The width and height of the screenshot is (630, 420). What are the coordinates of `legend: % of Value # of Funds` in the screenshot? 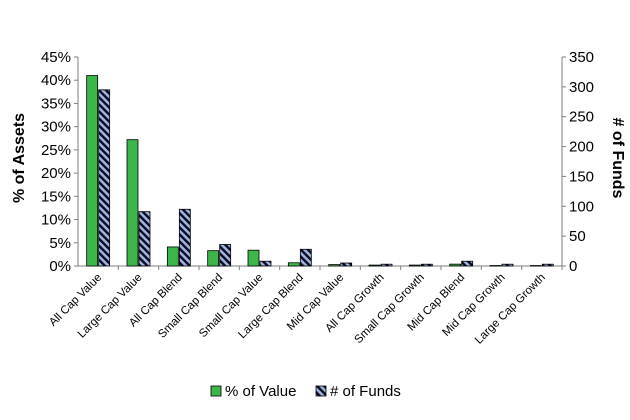 It's located at (305, 391).